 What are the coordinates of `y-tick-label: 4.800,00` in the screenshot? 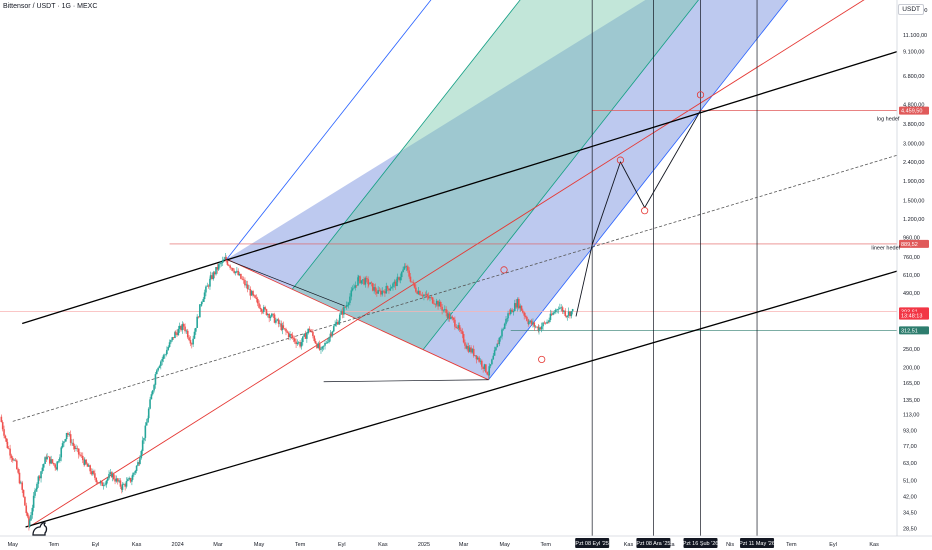 It's located at (913, 106).